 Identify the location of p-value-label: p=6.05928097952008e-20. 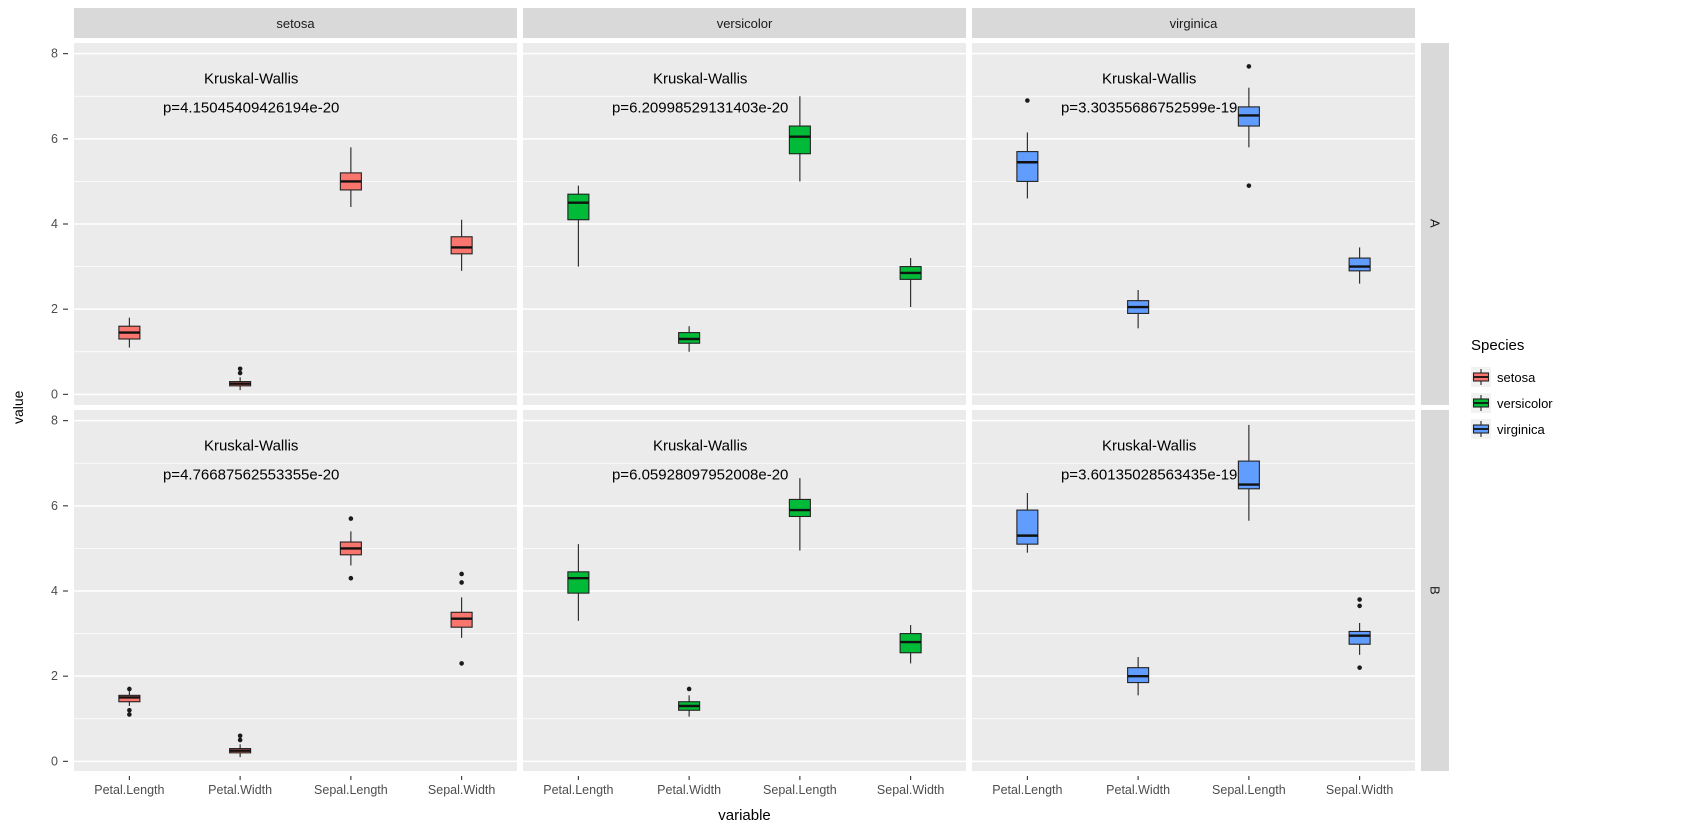
(700, 474).